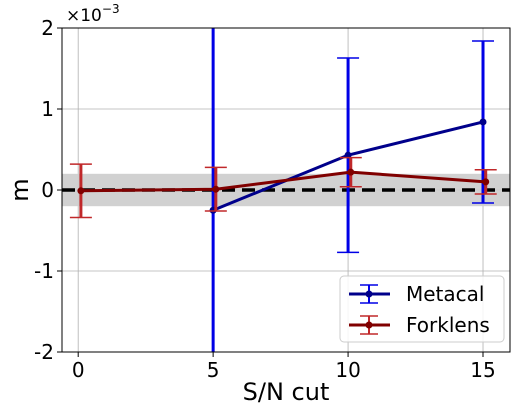 This screenshot has height=410, width=519. I want to click on y-tick-label: -2, so click(44, 352).